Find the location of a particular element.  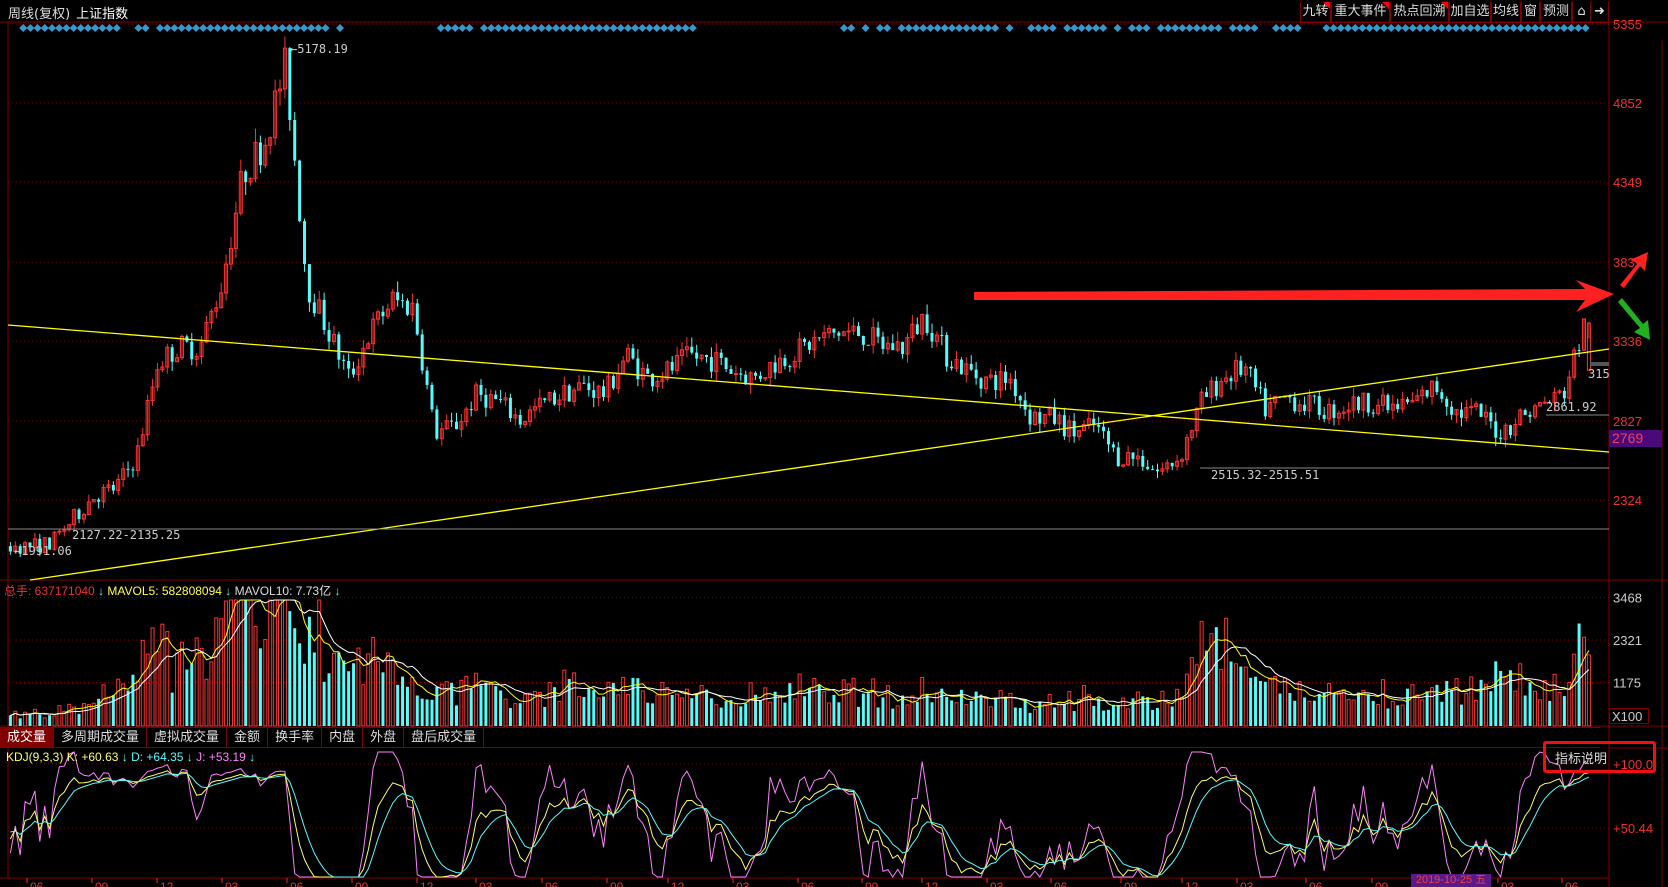

tab-5: 内盘 is located at coordinates (343, 737).